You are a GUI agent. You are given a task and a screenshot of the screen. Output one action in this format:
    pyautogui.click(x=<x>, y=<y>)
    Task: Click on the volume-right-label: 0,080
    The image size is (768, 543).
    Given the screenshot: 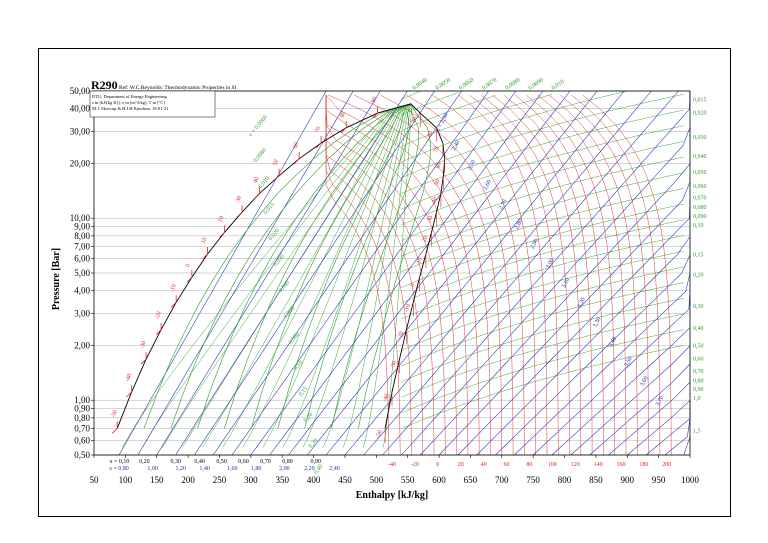 What is the action you would take?
    pyautogui.click(x=700, y=208)
    